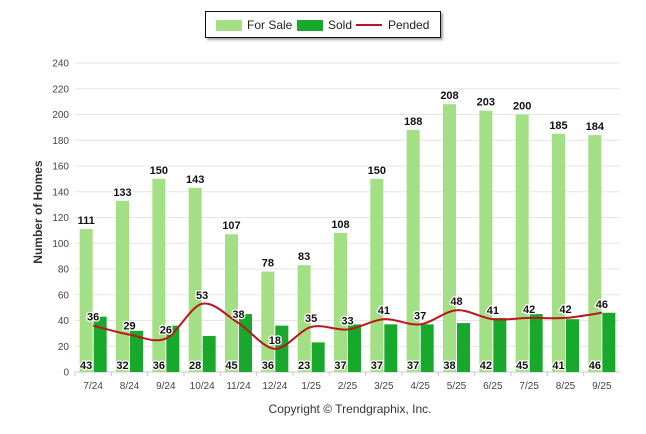 The height and width of the screenshot is (434, 646). Describe the element at coordinates (347, 322) in the screenshot. I see `data-label-pended: 33` at that location.